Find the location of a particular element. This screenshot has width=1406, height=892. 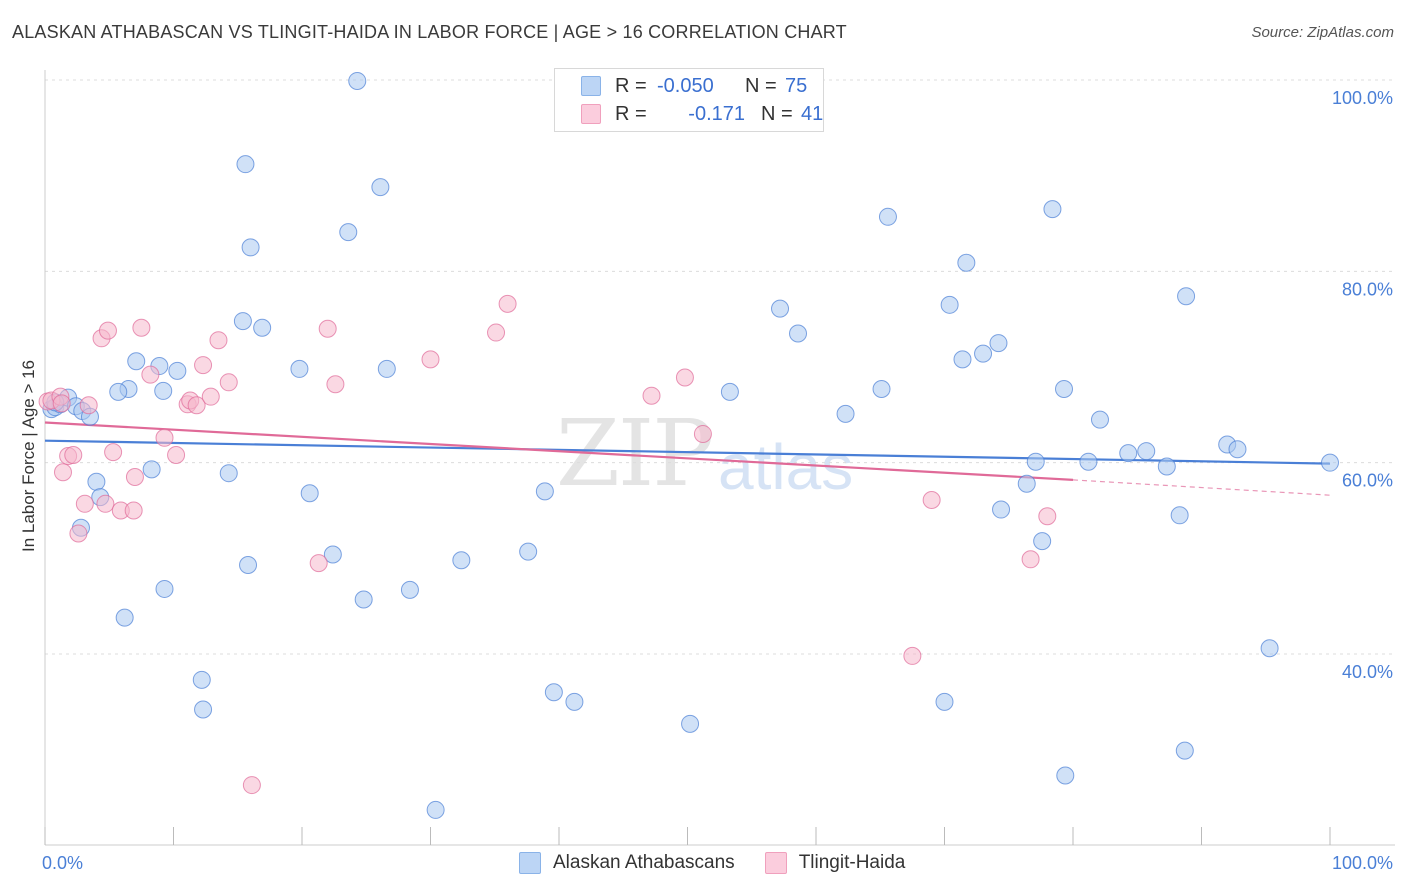

legend-n-value: 41 is located at coordinates (812, 113).